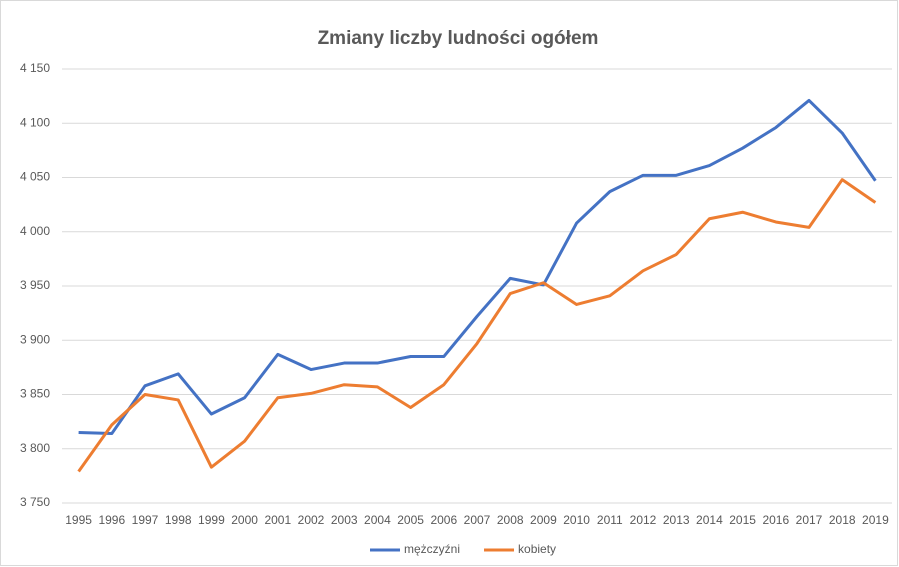 The width and height of the screenshot is (899, 567). Describe the element at coordinates (344, 520) in the screenshot. I see `x-tick-label: 2003` at that location.